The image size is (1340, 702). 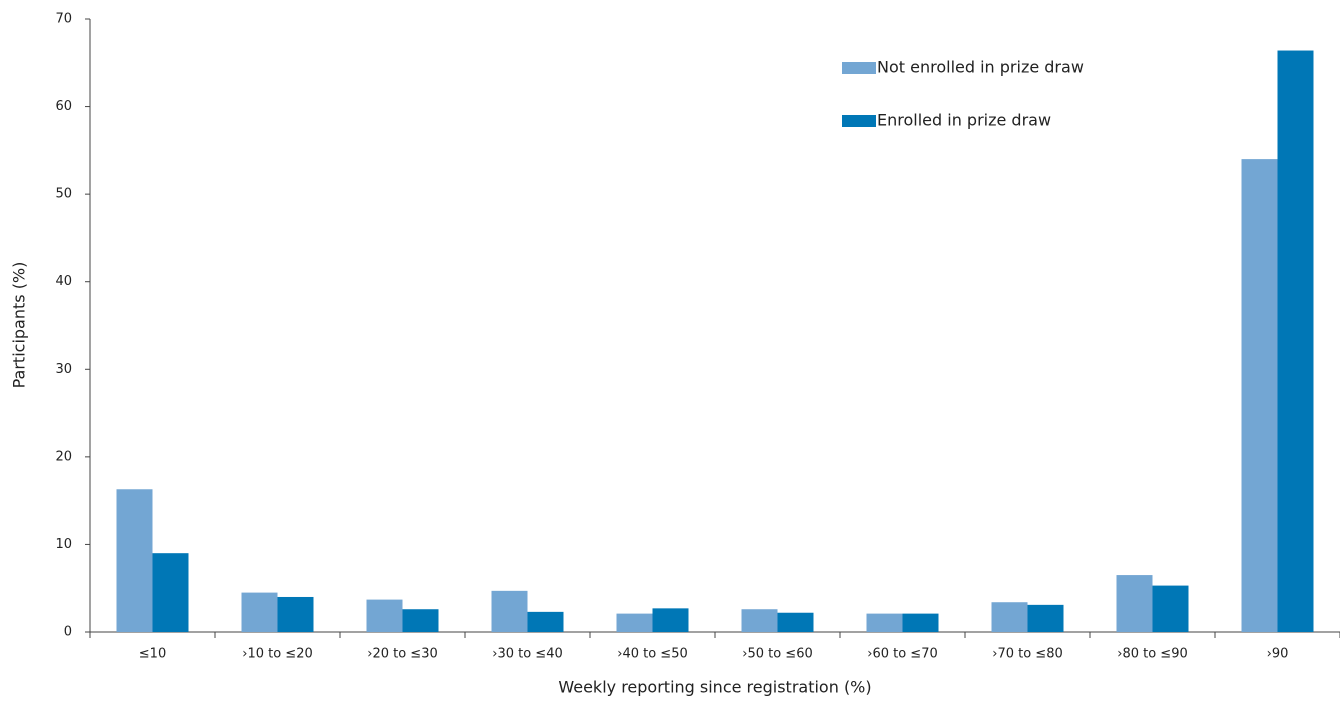 I want to click on x-tick-label: ›60 to ≤70, so click(x=902, y=654).